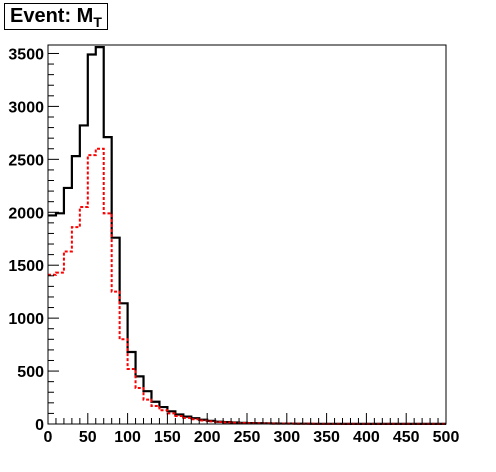 The width and height of the screenshot is (496, 472). What do you see at coordinates (48, 437) in the screenshot?
I see `x-tick-label: 0` at bounding box center [48, 437].